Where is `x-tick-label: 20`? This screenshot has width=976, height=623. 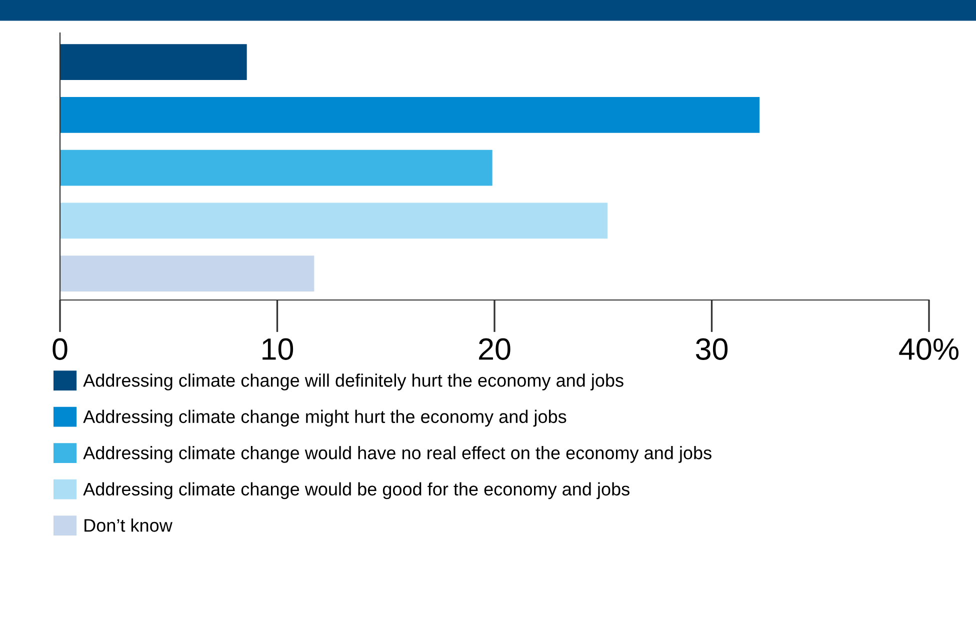
x-tick-label: 20 is located at coordinates (494, 349).